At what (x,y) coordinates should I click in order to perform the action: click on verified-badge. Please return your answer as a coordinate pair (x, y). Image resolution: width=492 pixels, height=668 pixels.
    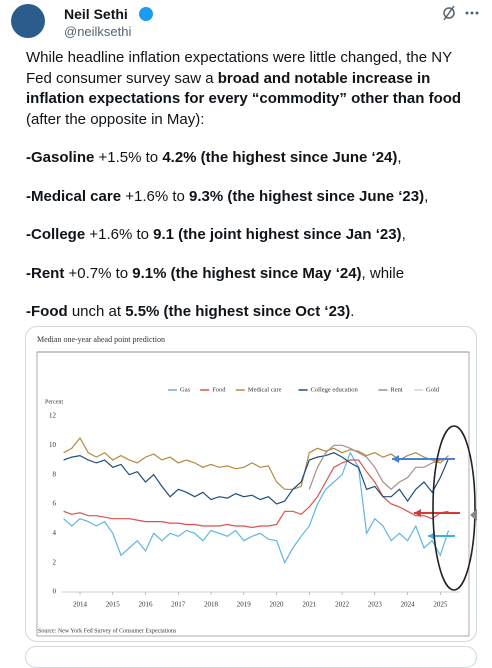
    Looking at the image, I should click on (146, 14).